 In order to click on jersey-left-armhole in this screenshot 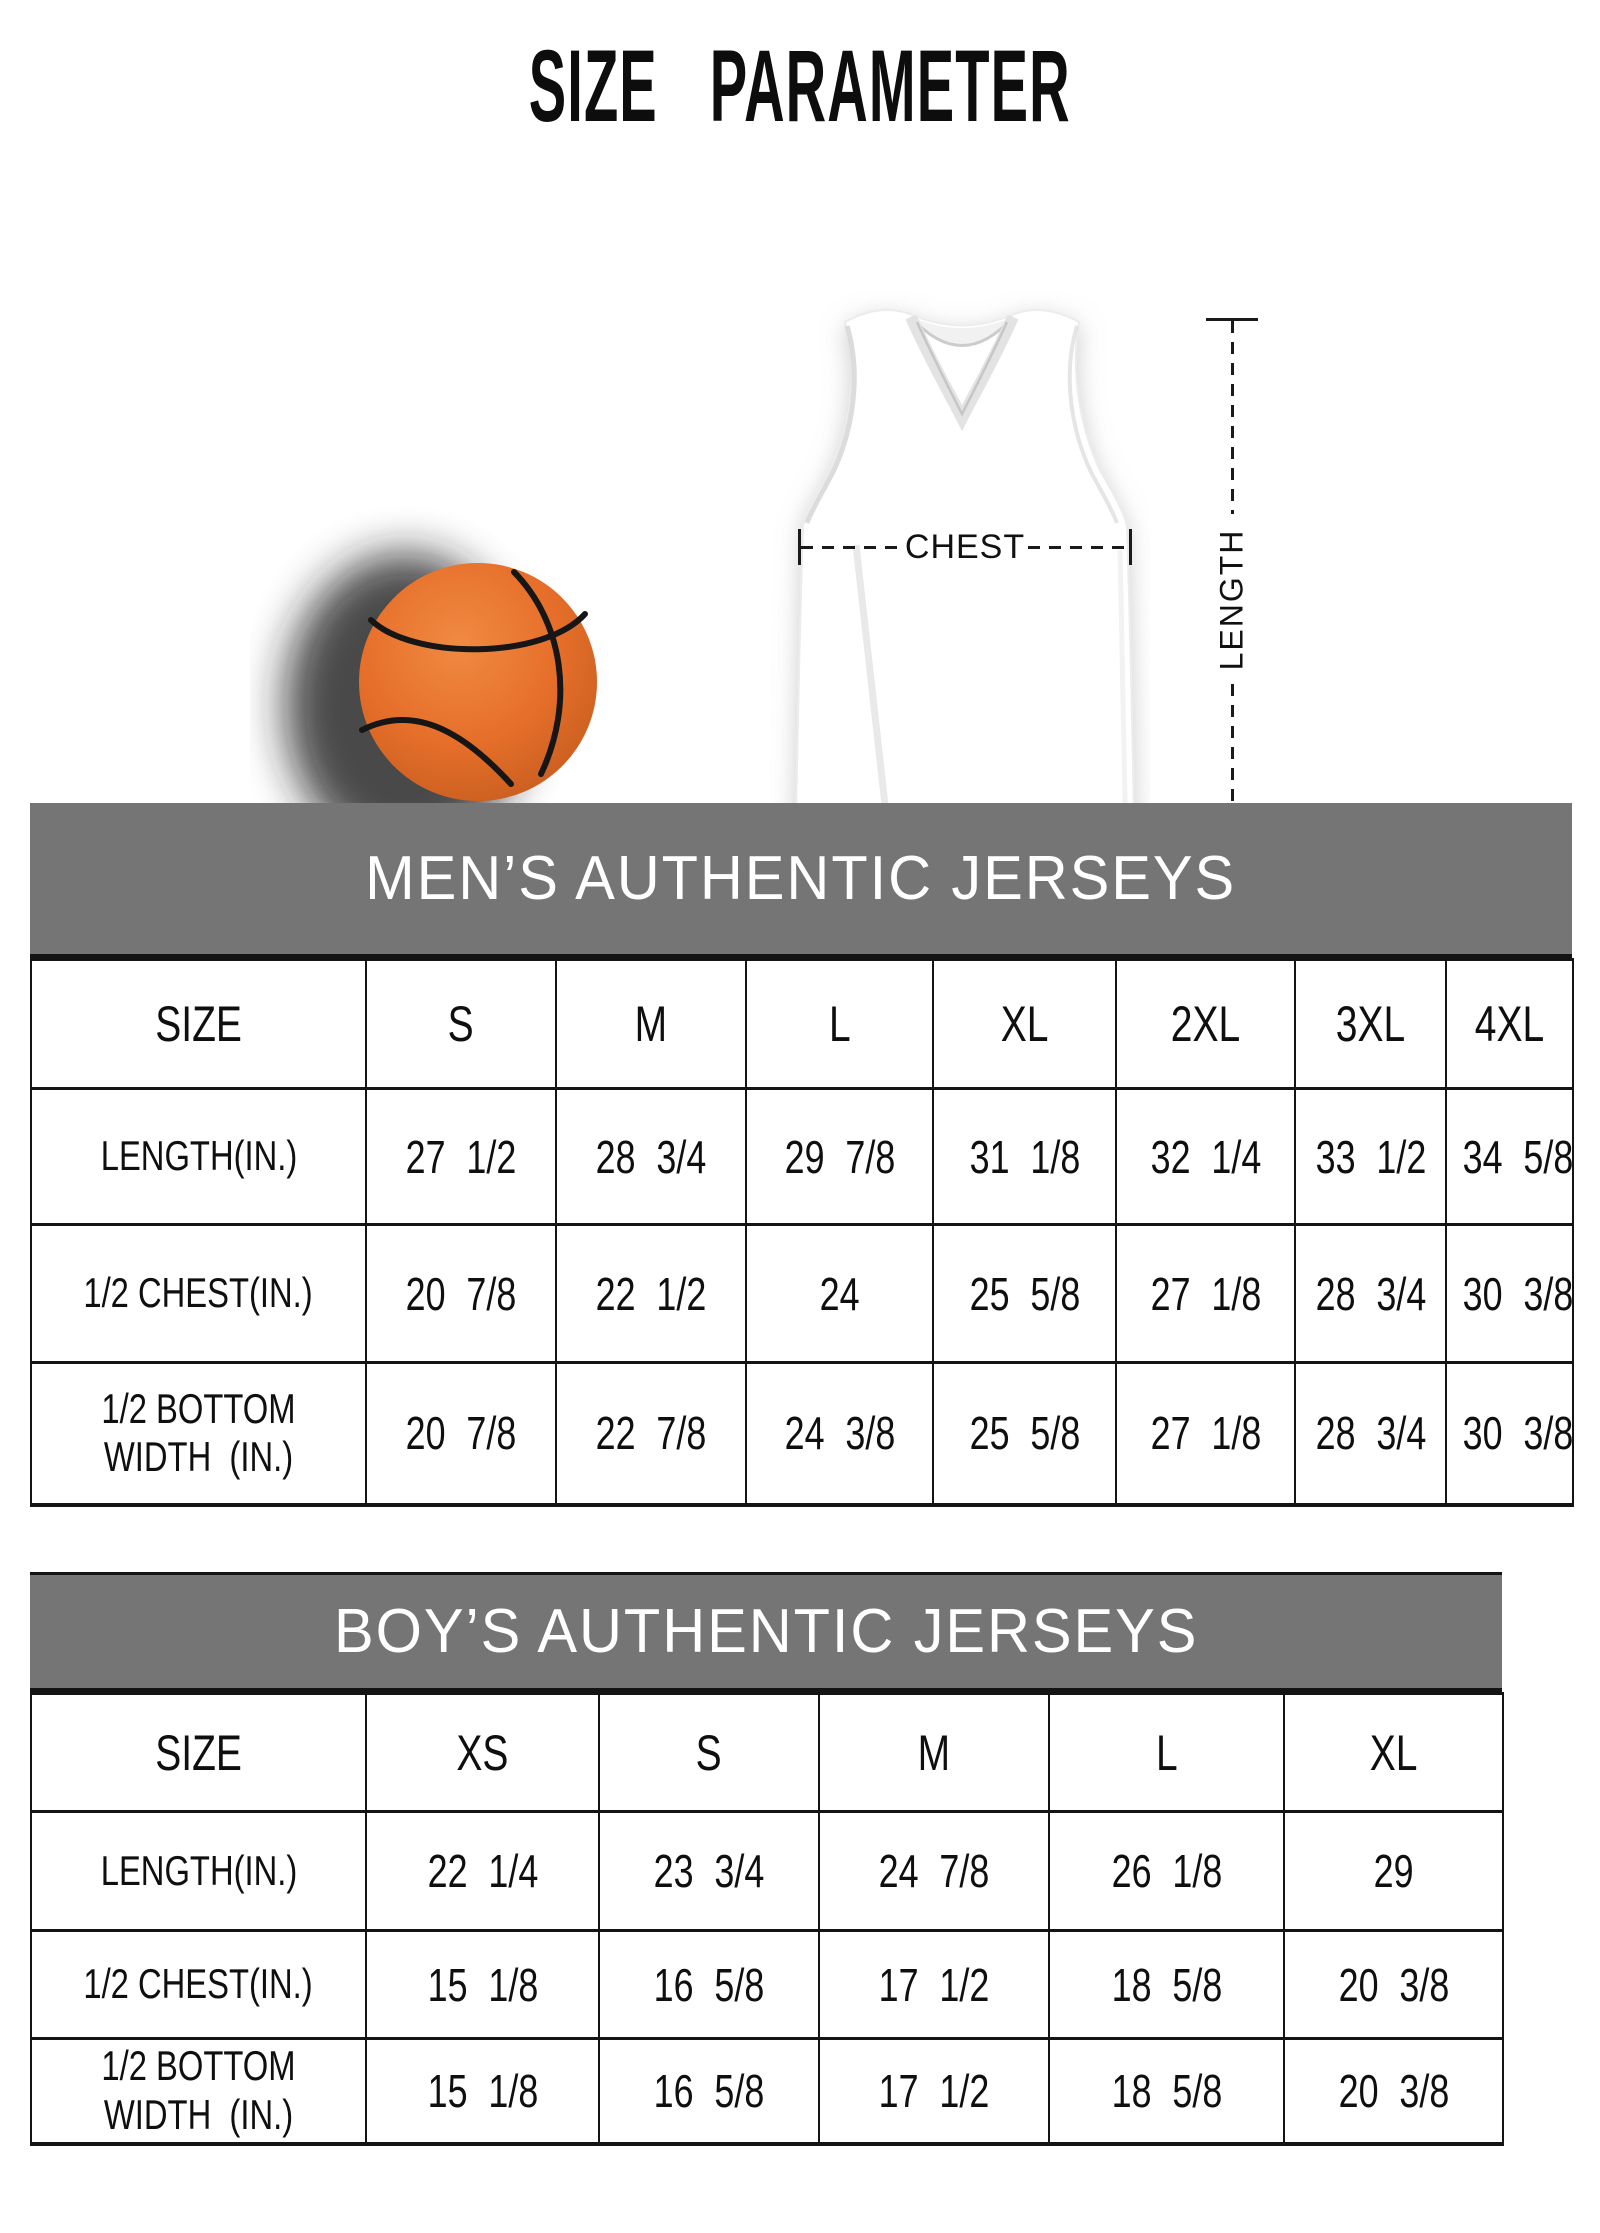, I will do `click(830, 424)`.